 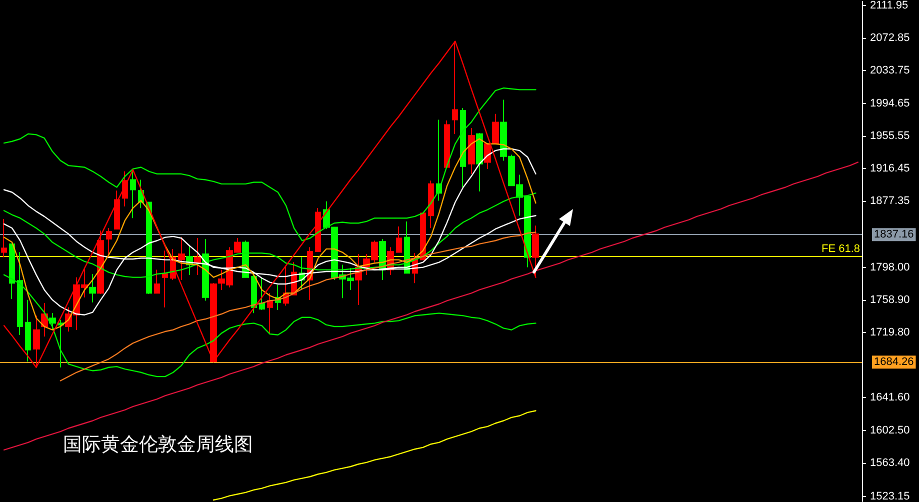 I want to click on y-tick-label: 1994.65, so click(x=890, y=103).